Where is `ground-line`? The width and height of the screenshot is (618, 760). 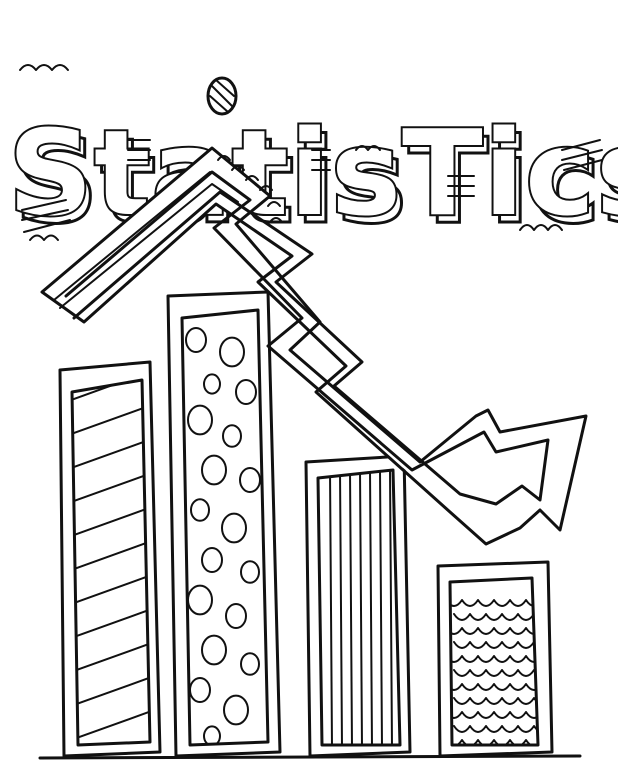 ground-line is located at coordinates (310, 757).